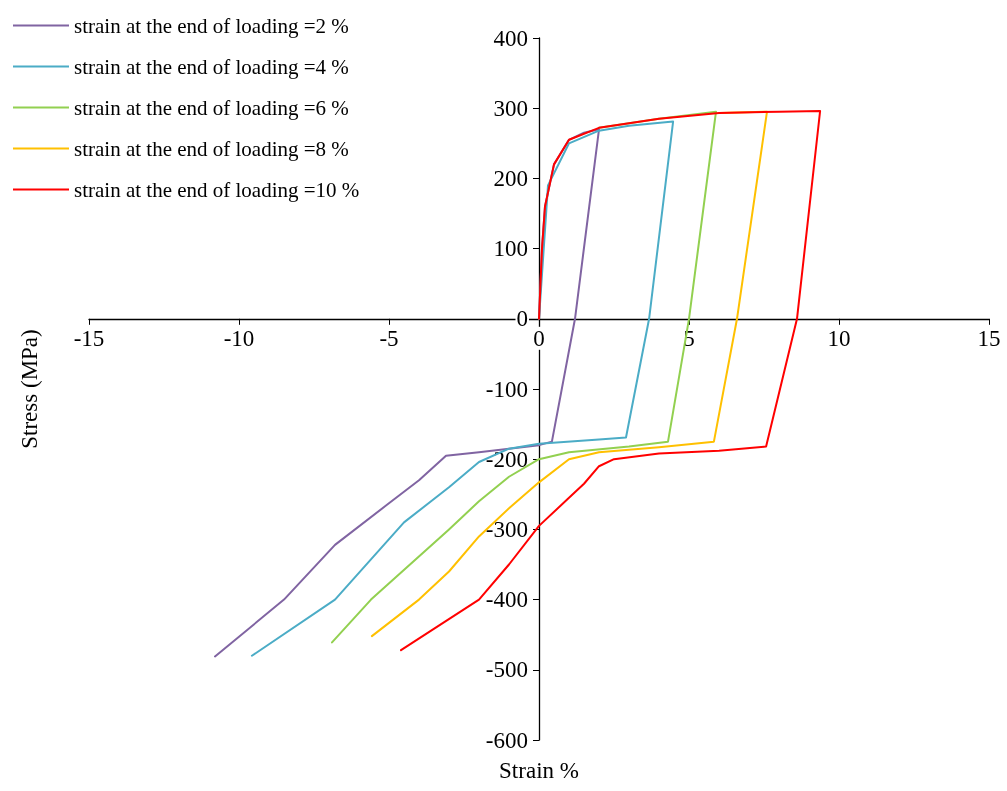 The width and height of the screenshot is (1007, 791). What do you see at coordinates (506, 389) in the screenshot?
I see `y-tick-label: -100` at bounding box center [506, 389].